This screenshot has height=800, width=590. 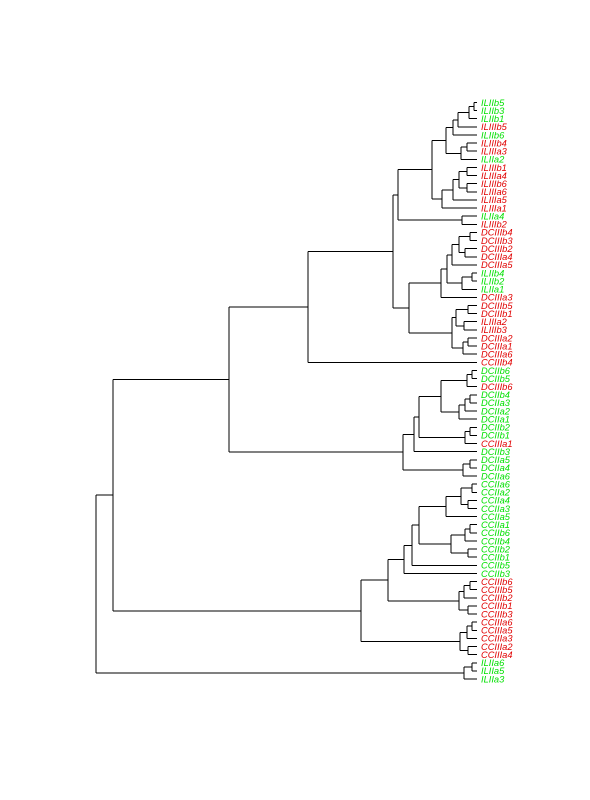 I want to click on leaf-label: ILIIb4, so click(x=492, y=273).